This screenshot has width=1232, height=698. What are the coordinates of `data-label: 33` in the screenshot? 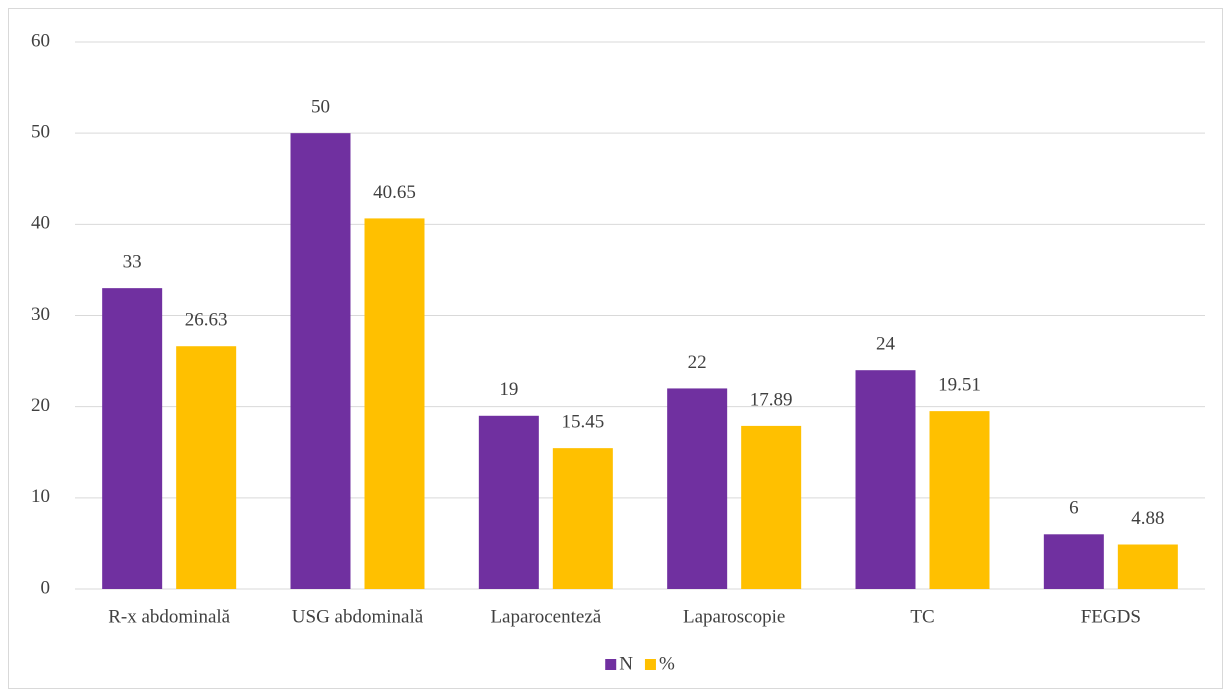 It's located at (132, 262).